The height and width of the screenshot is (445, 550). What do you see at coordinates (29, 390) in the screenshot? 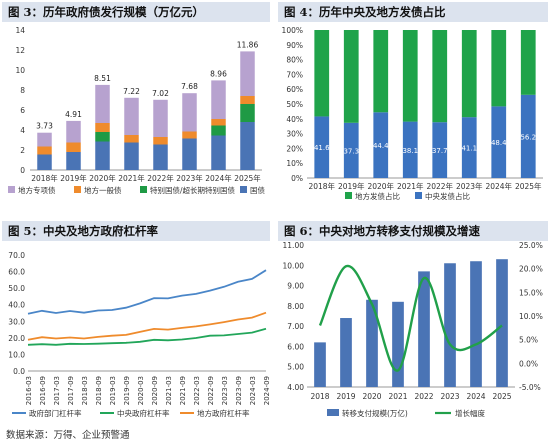
I see `x-tick-label: 2016-03` at bounding box center [29, 390].